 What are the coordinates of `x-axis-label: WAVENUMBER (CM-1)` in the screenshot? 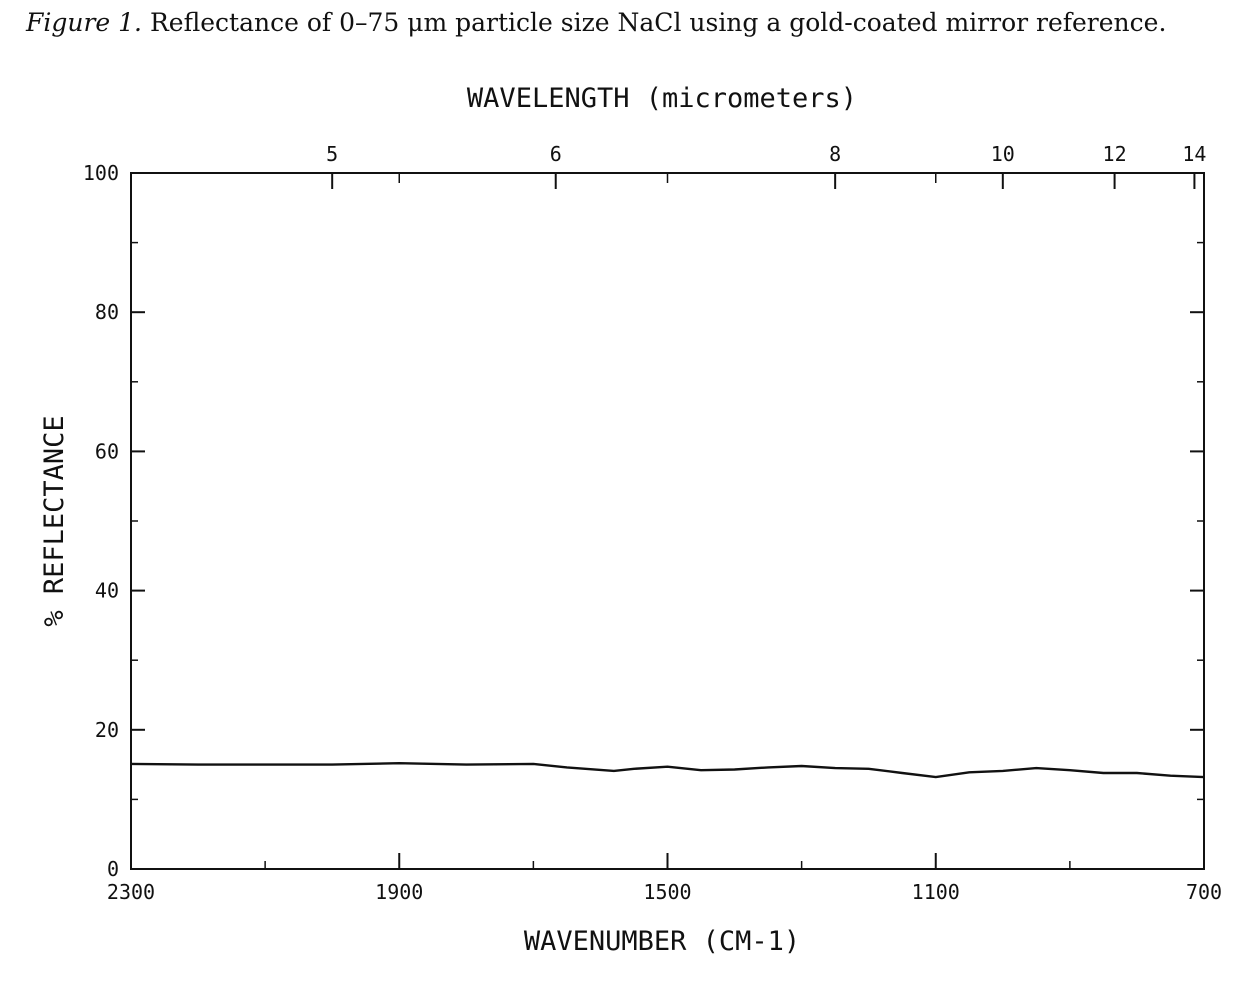 It's located at (662, 941).